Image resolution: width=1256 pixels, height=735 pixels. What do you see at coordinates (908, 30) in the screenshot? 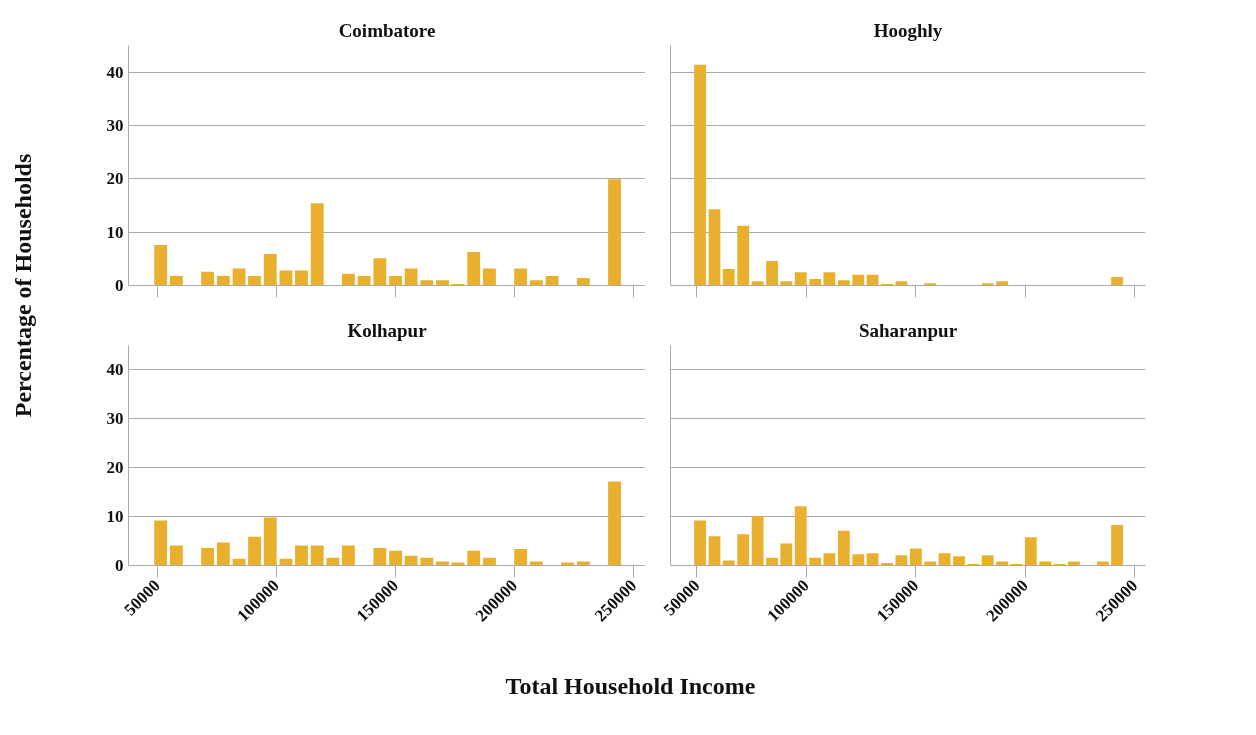
I see `chart-title: Hooghly` at bounding box center [908, 30].